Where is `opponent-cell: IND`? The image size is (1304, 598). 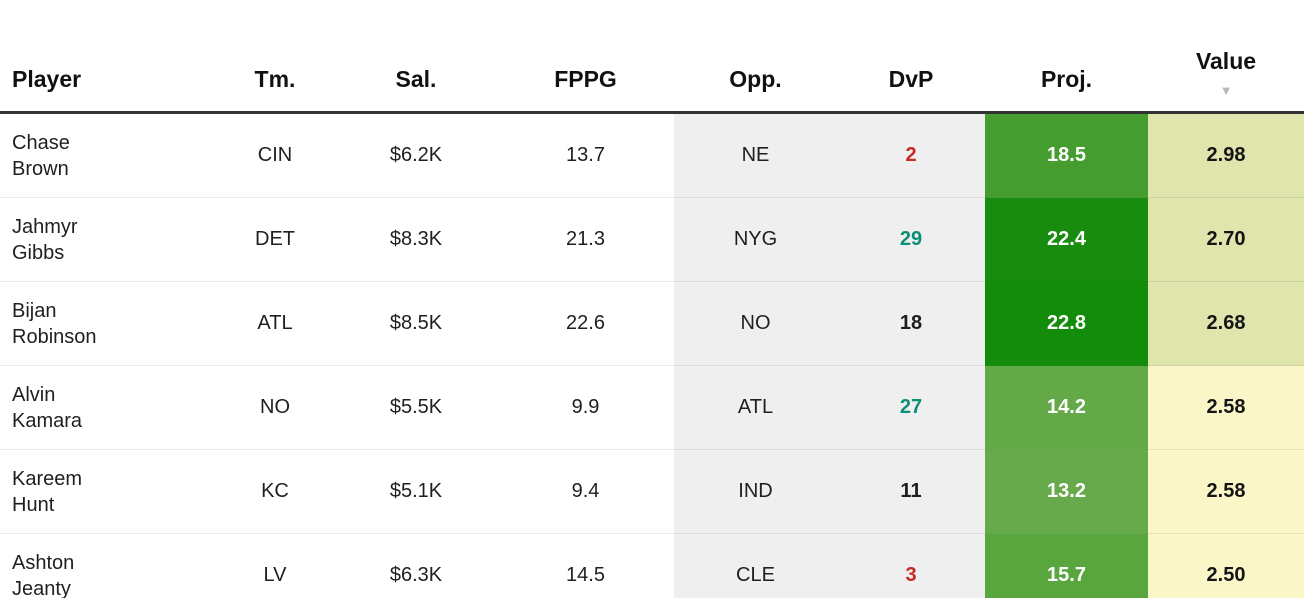 opponent-cell: IND is located at coordinates (755, 491).